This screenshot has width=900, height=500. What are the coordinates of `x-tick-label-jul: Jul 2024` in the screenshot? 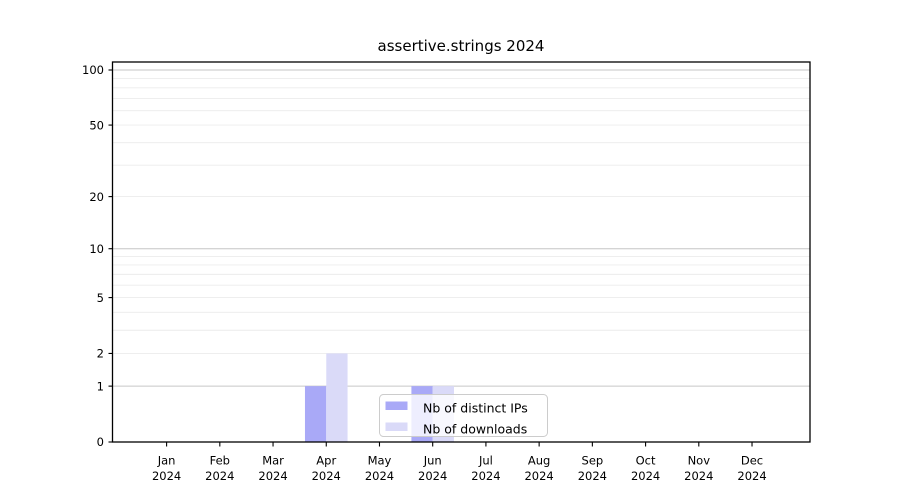 It's located at (485, 469).